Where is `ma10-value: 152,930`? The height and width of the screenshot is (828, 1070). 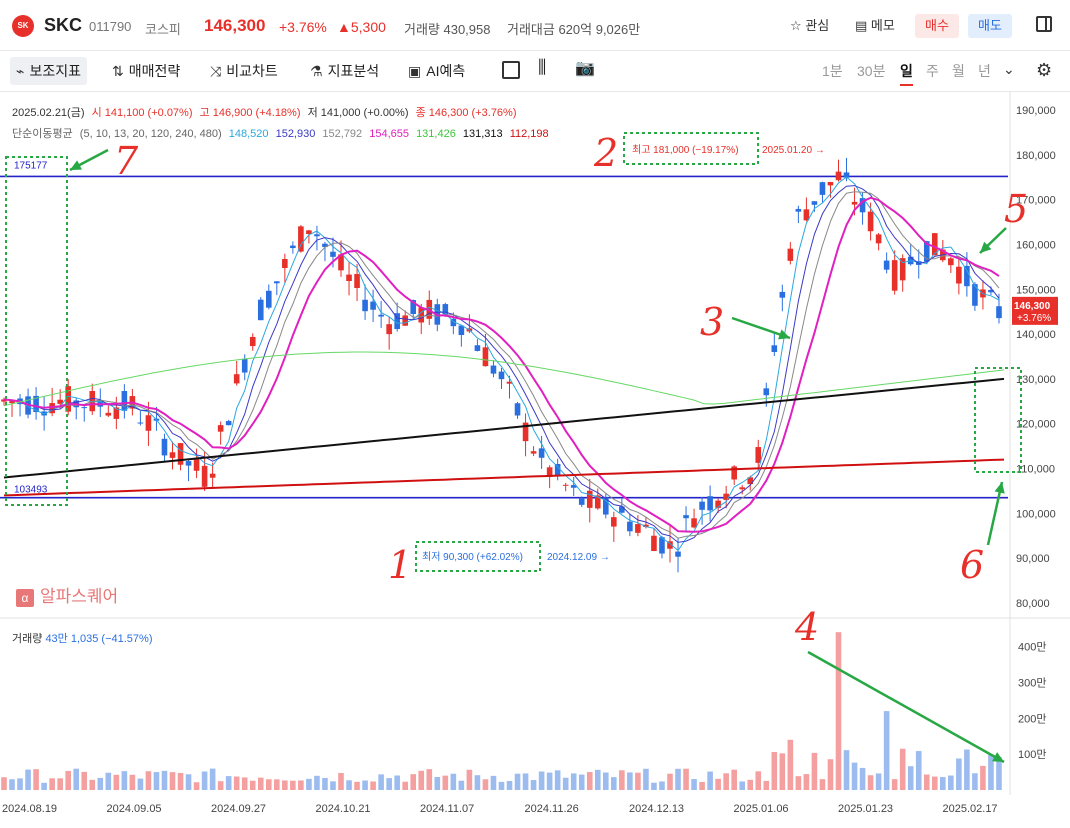
ma10-value: 152,930 is located at coordinates (295, 134).